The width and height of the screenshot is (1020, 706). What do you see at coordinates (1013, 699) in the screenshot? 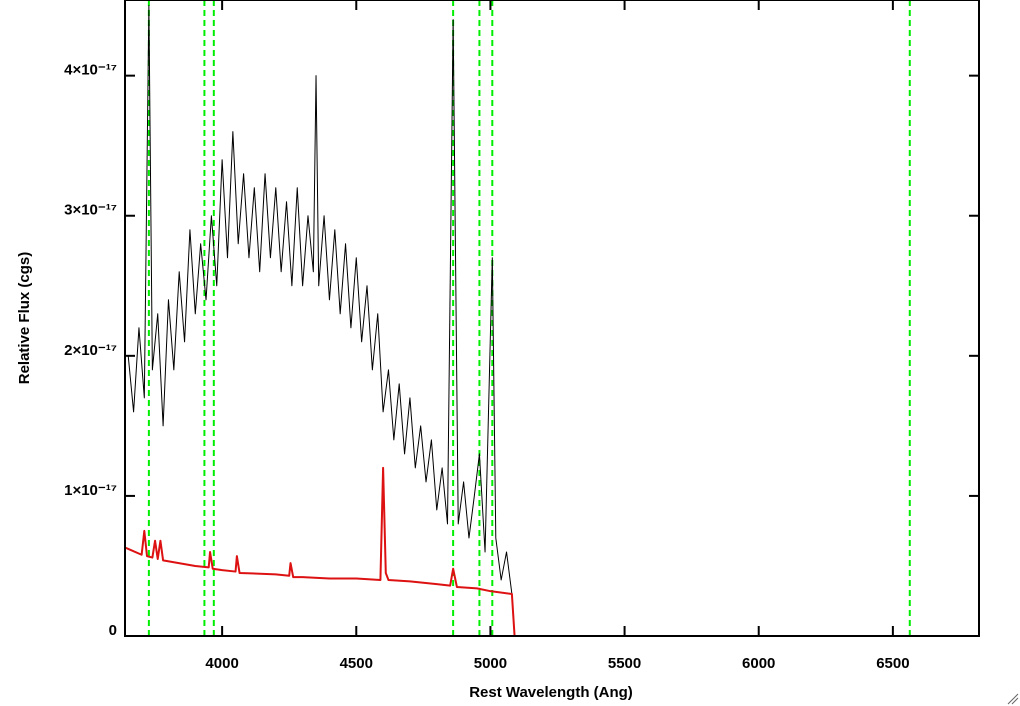
I see `resize-grip` at bounding box center [1013, 699].